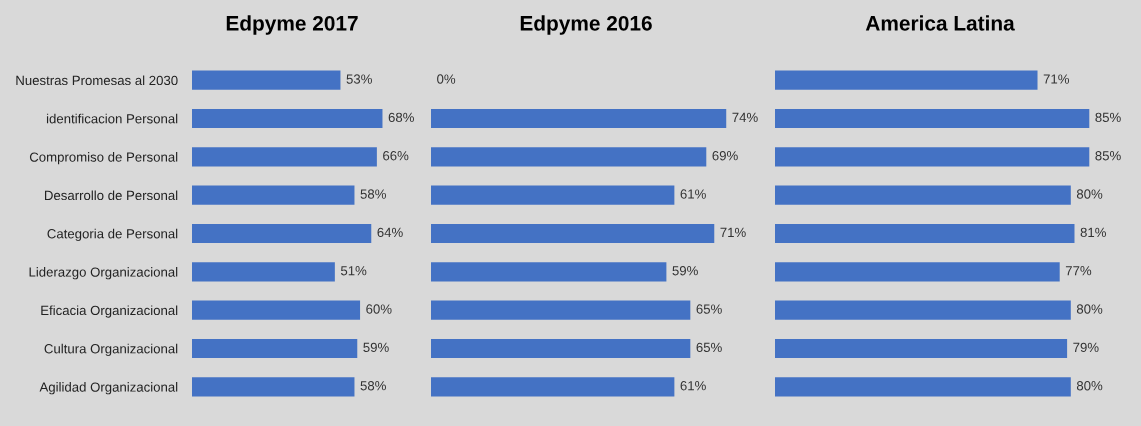 This screenshot has height=426, width=1141. Describe the element at coordinates (103, 273) in the screenshot. I see `y-tick-label: Liderazgo Organizacional` at that location.